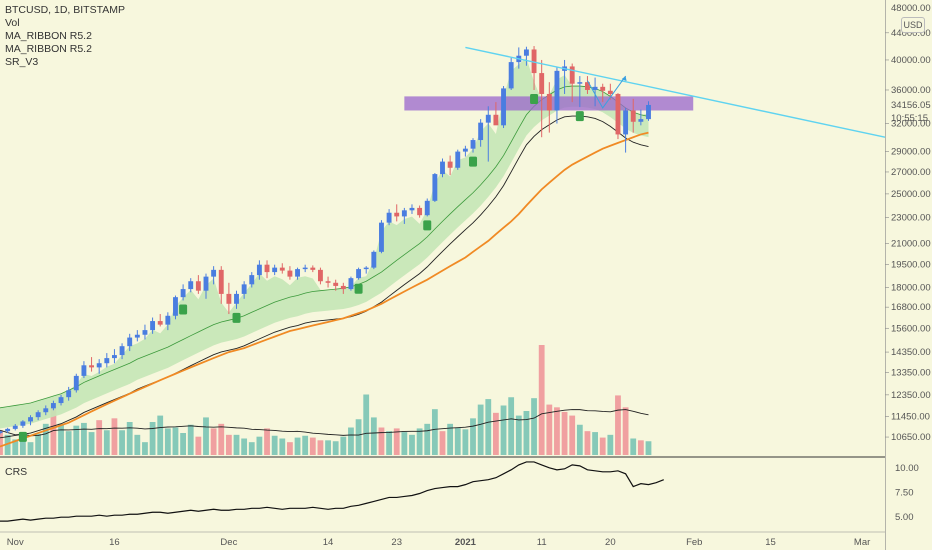 The width and height of the screenshot is (932, 550). What do you see at coordinates (15, 542) in the screenshot?
I see `time-tick-label: Nov` at bounding box center [15, 542].